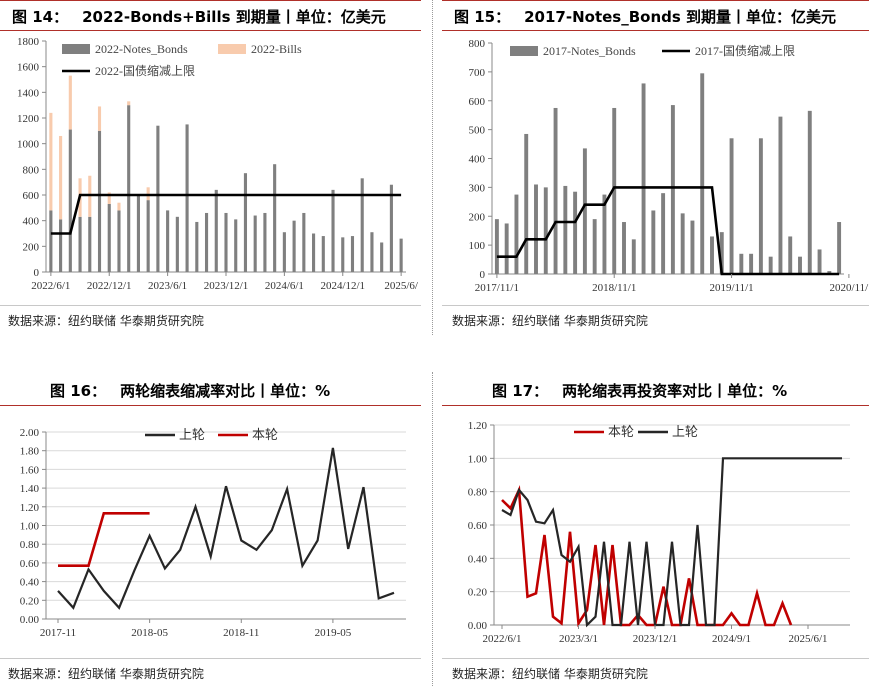 The height and width of the screenshot is (686, 869). What do you see at coordinates (680, 390) in the screenshot?
I see `chart-title: 图 17： 两轮缩表再投资率对比丨单位：%` at bounding box center [680, 390].